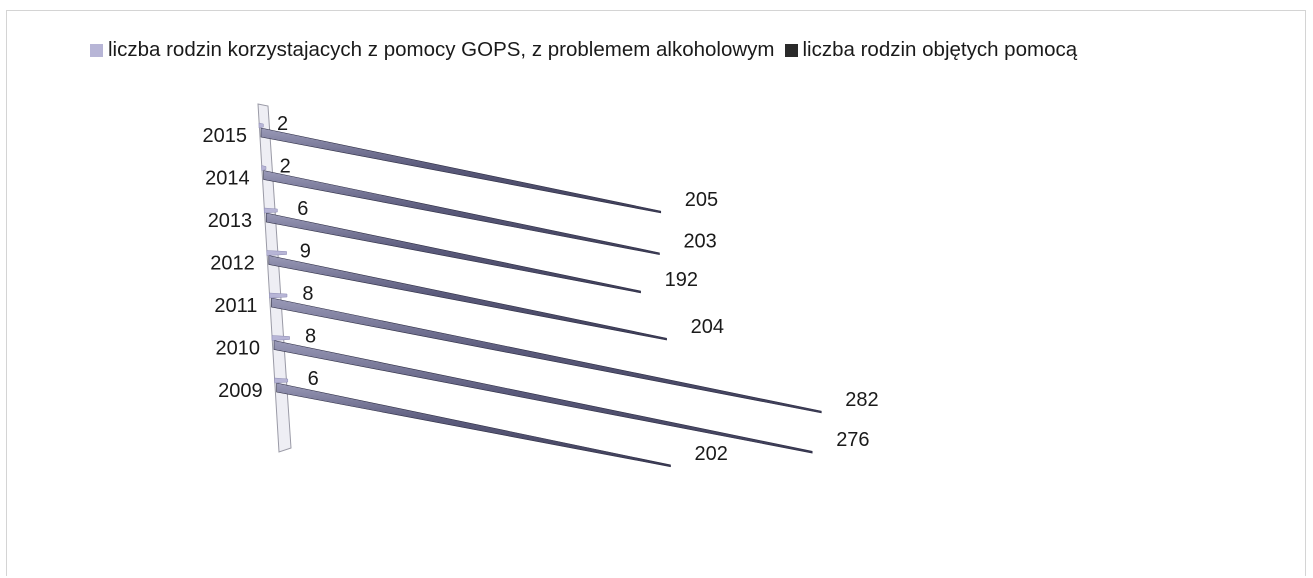 This screenshot has width=1313, height=578. I want to click on data-label-alcohol-2010: 8, so click(310, 337).